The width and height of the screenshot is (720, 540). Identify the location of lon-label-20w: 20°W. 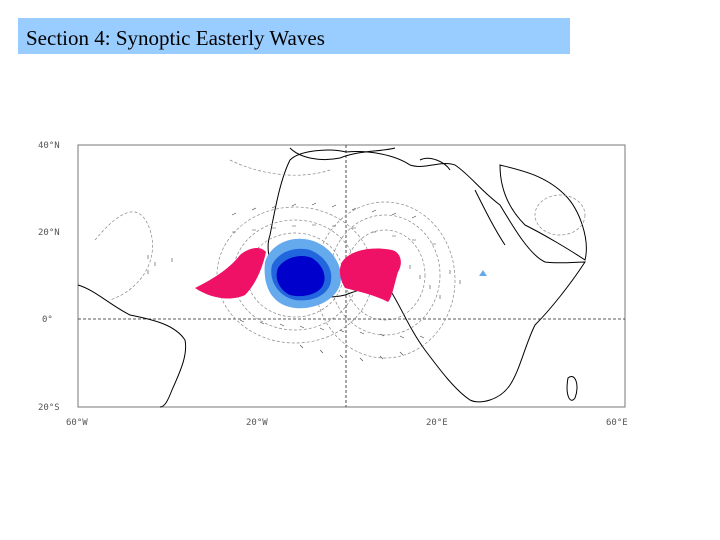
(257, 423).